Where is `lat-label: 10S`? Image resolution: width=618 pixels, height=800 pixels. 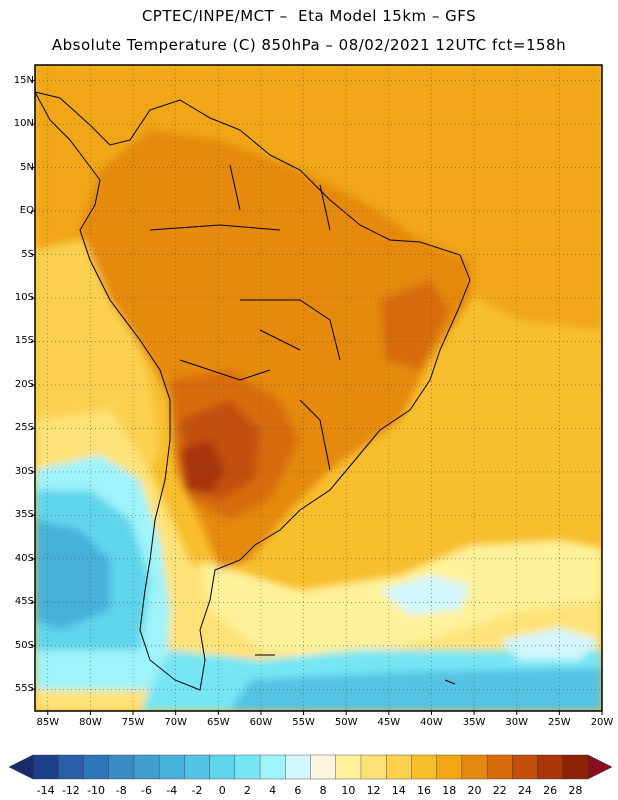
lat-label: 10S is located at coordinates (24, 297).